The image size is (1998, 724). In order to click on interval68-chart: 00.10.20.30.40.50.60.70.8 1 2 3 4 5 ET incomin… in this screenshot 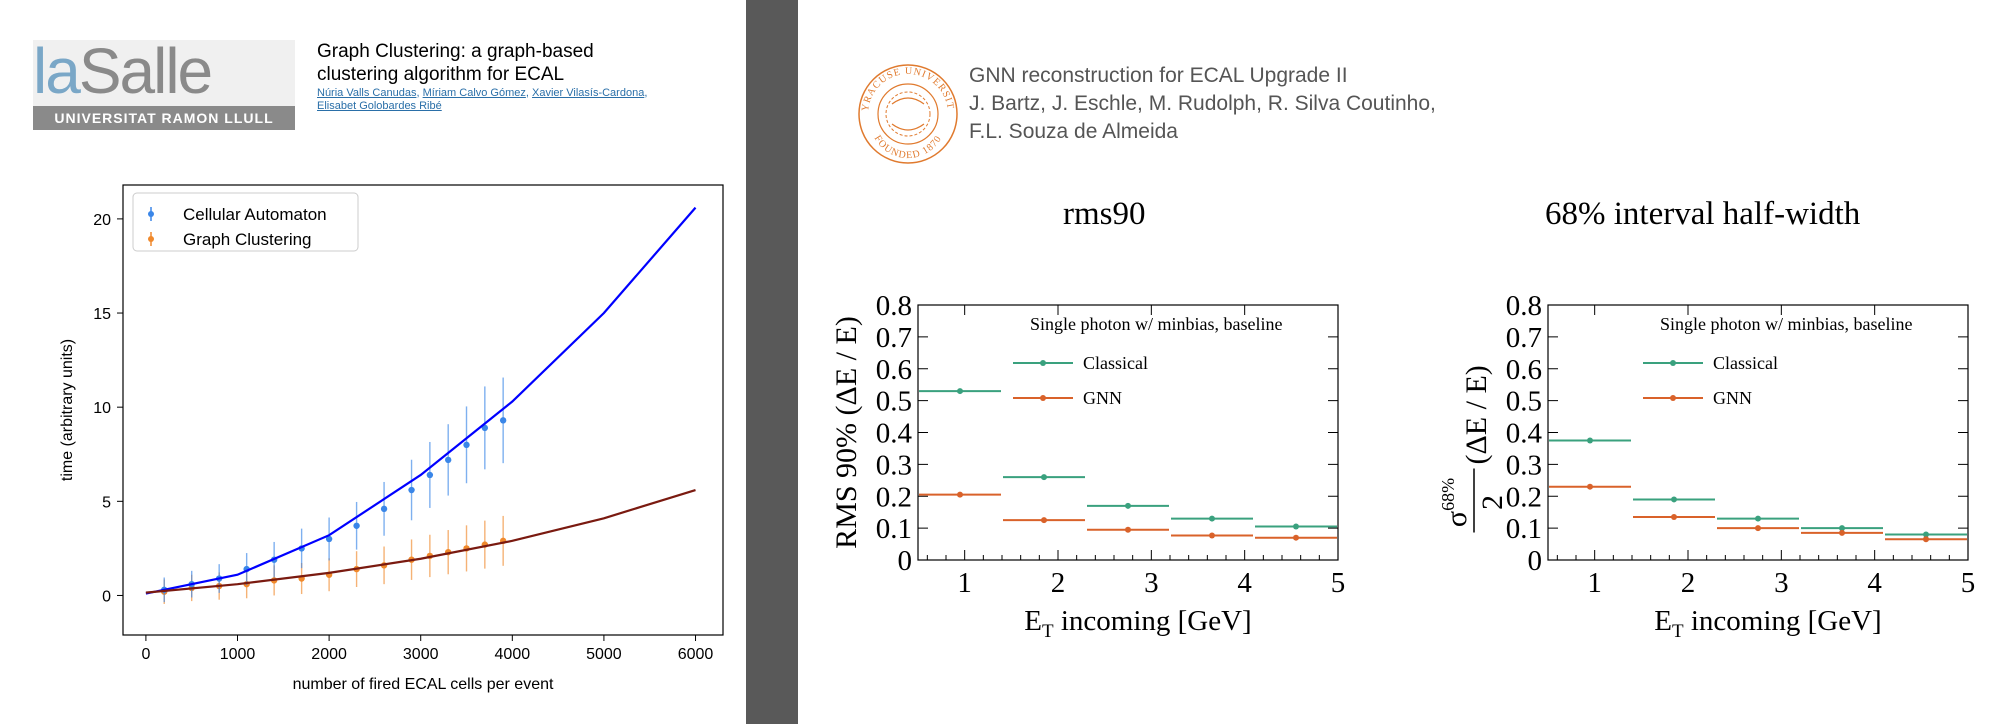, I will do `click(1707, 466)`.